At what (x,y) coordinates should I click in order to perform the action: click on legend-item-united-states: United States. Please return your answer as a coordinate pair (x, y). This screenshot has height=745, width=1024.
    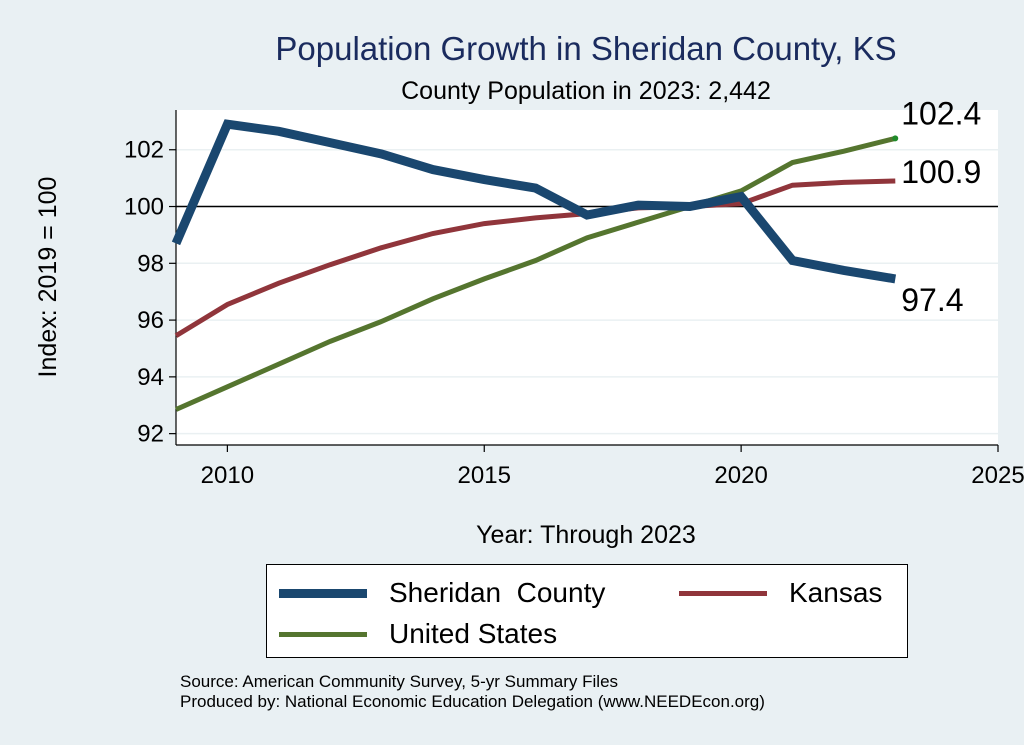
    Looking at the image, I should click on (418, 634).